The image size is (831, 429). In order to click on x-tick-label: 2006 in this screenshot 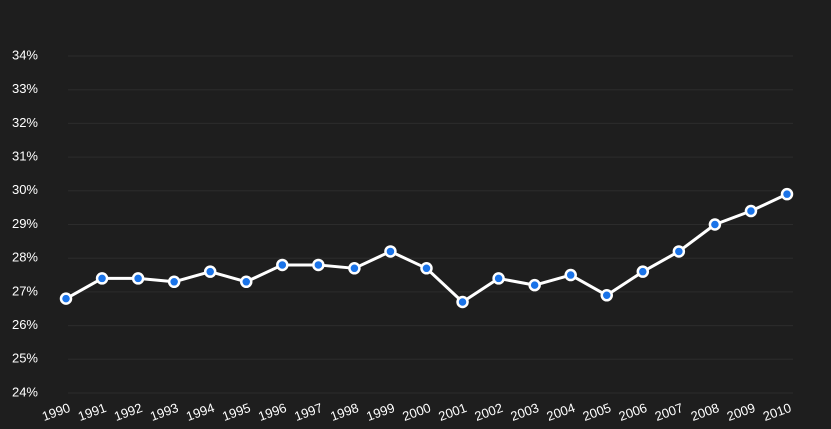, I will do `click(633, 412)`.